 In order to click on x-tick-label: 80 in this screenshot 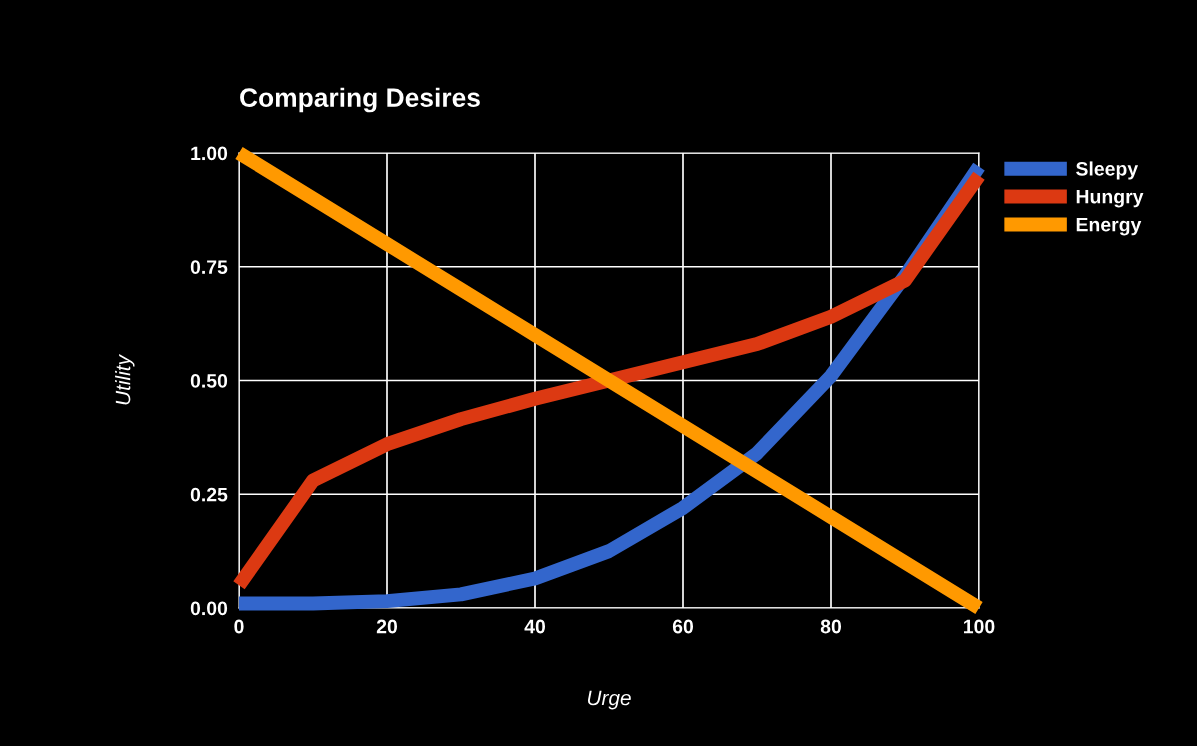, I will do `click(831, 626)`.